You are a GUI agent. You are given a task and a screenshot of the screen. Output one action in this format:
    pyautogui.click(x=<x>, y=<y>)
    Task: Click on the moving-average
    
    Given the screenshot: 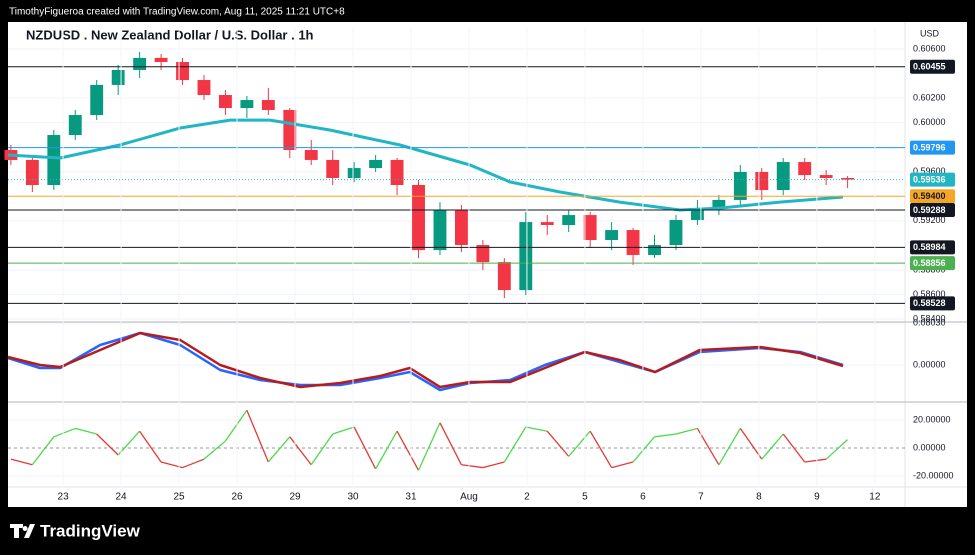 What is the action you would take?
    pyautogui.click(x=425, y=165)
    